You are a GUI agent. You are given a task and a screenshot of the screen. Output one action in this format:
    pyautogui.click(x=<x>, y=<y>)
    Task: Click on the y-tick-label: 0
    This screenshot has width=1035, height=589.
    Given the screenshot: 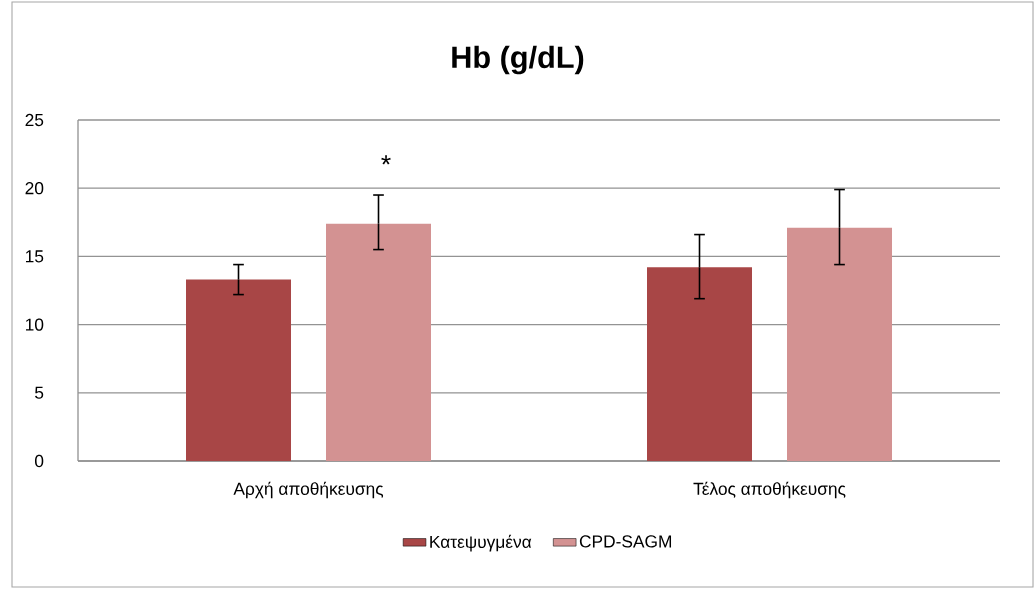 What is the action you would take?
    pyautogui.click(x=39, y=461)
    